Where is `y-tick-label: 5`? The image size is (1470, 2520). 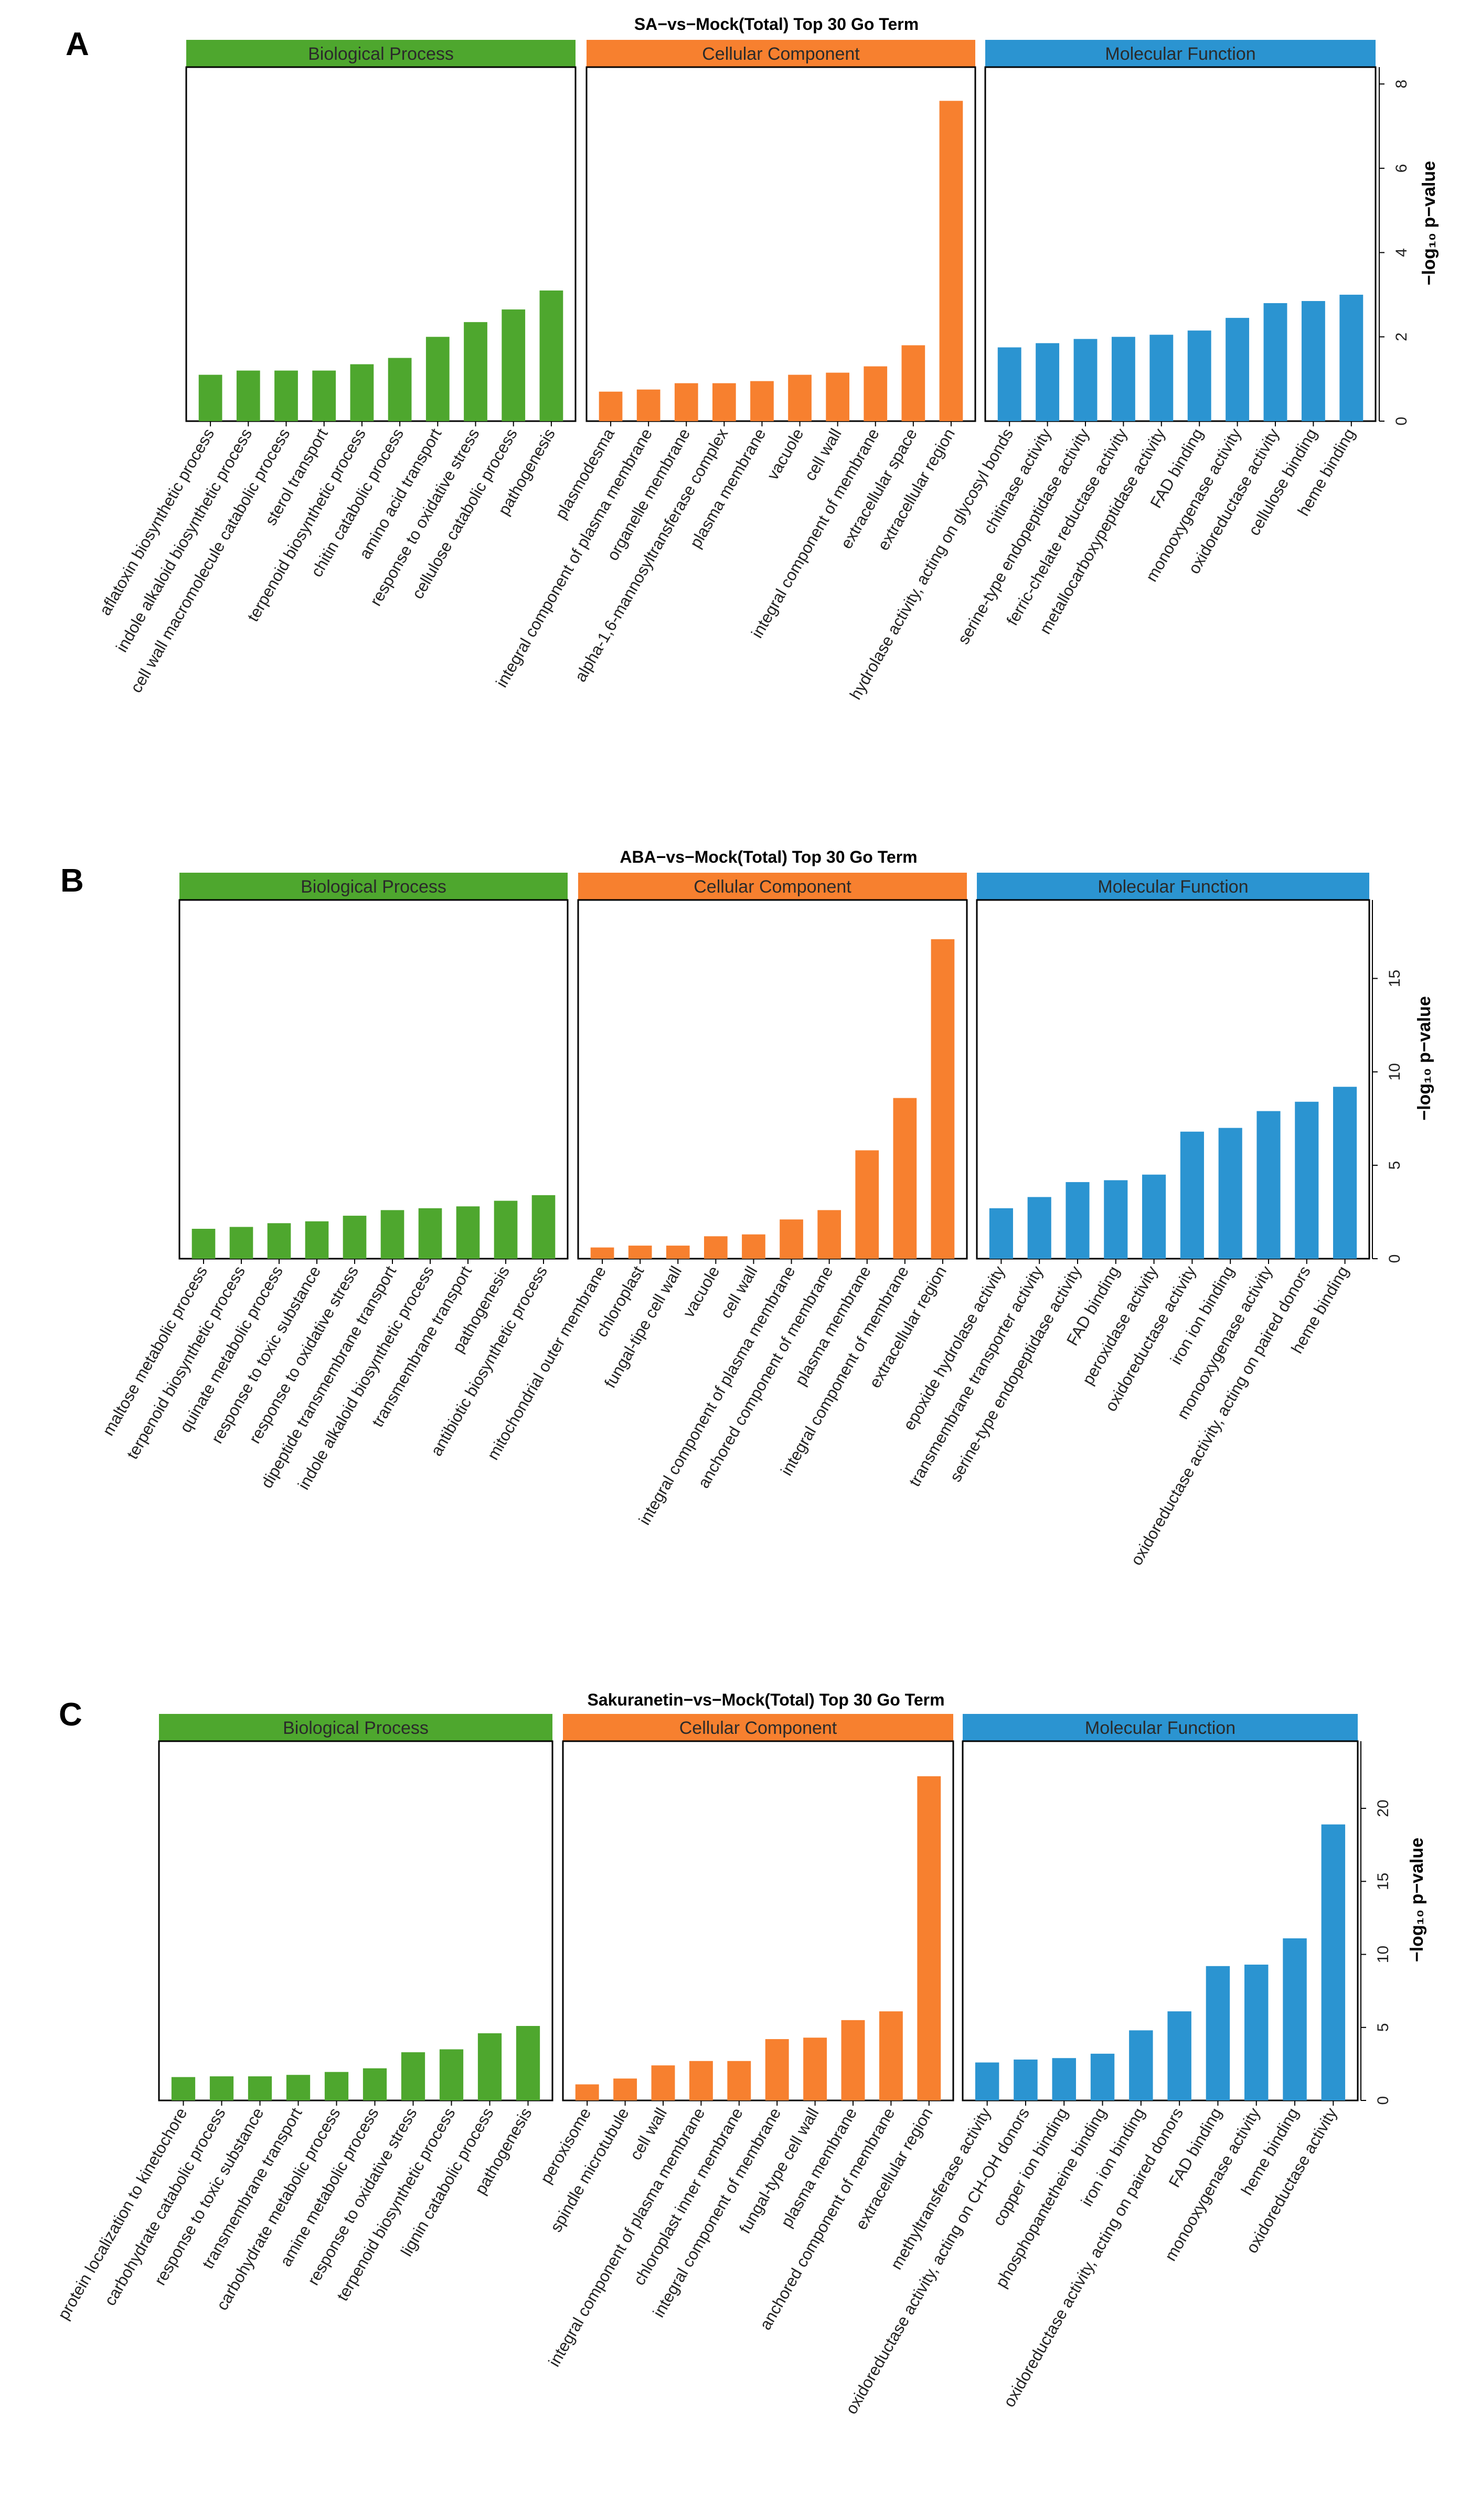 y-tick-label: 5 is located at coordinates (1394, 1165).